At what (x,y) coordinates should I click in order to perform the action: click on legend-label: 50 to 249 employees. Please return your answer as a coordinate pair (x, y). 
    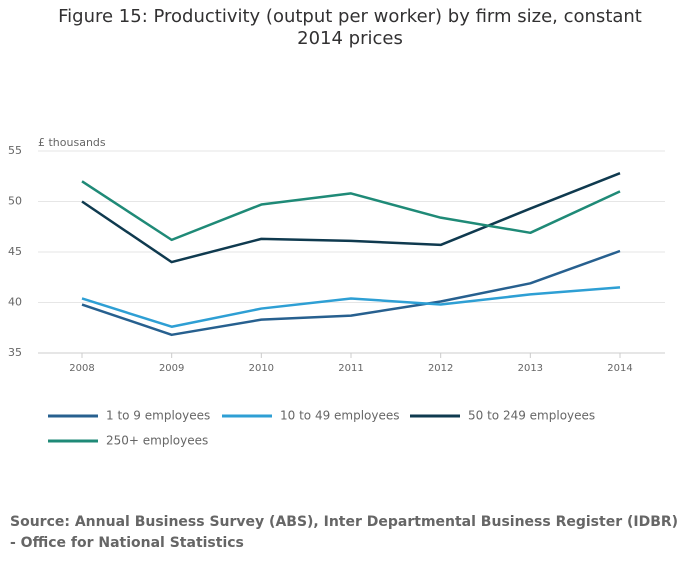
    Looking at the image, I should click on (531, 416).